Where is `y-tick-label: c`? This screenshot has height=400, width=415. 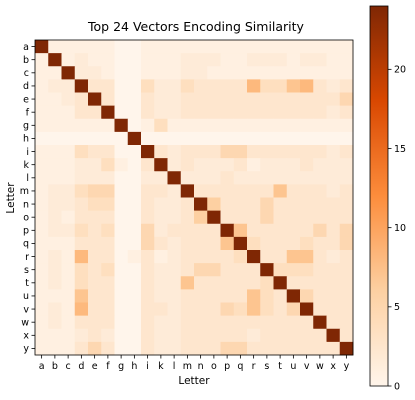
y-tick-label: c is located at coordinates (26, 73).